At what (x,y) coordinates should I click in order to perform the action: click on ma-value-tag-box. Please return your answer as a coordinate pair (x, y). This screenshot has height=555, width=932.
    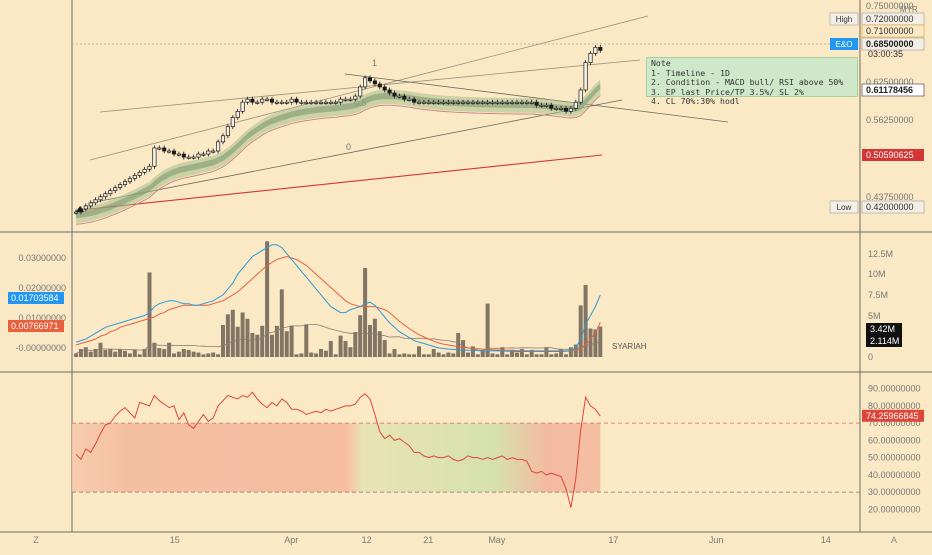
    Looking at the image, I should click on (893, 90).